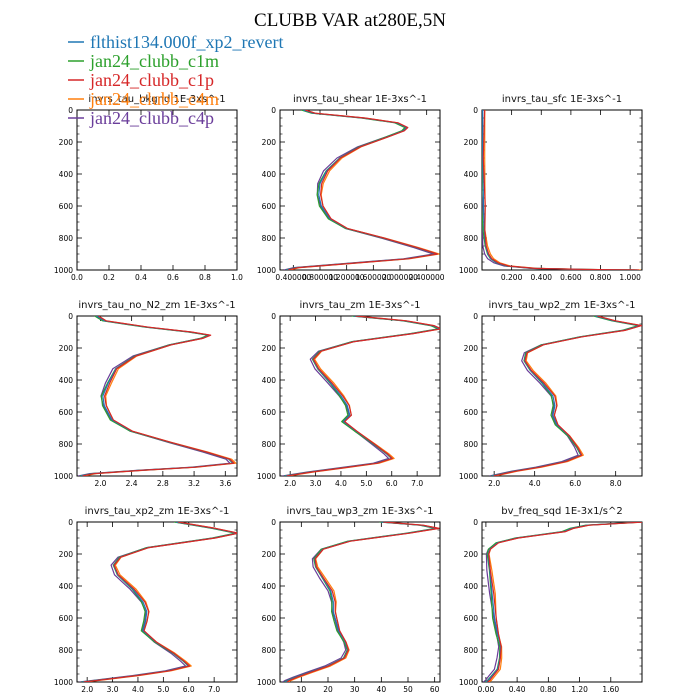  What do you see at coordinates (535, 483) in the screenshot?
I see `x-tick-label: 4.0` at bounding box center [535, 483].